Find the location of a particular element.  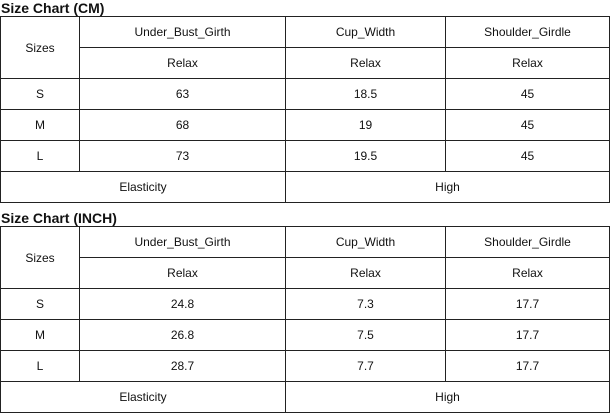

value-cell: 7.3 is located at coordinates (365, 304).